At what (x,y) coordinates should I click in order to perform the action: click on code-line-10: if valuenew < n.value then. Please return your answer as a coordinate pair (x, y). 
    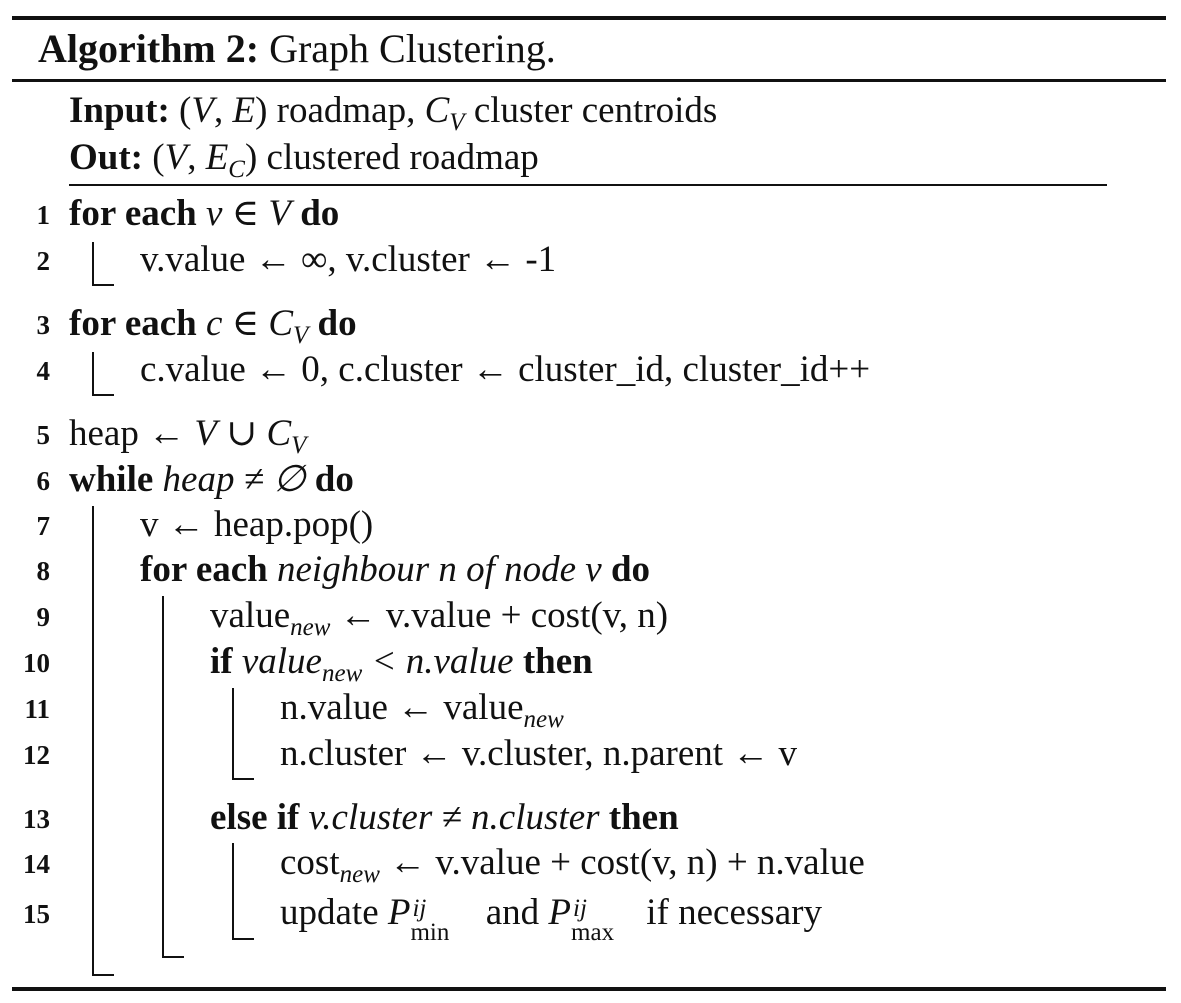
    Looking at the image, I should click on (401, 663).